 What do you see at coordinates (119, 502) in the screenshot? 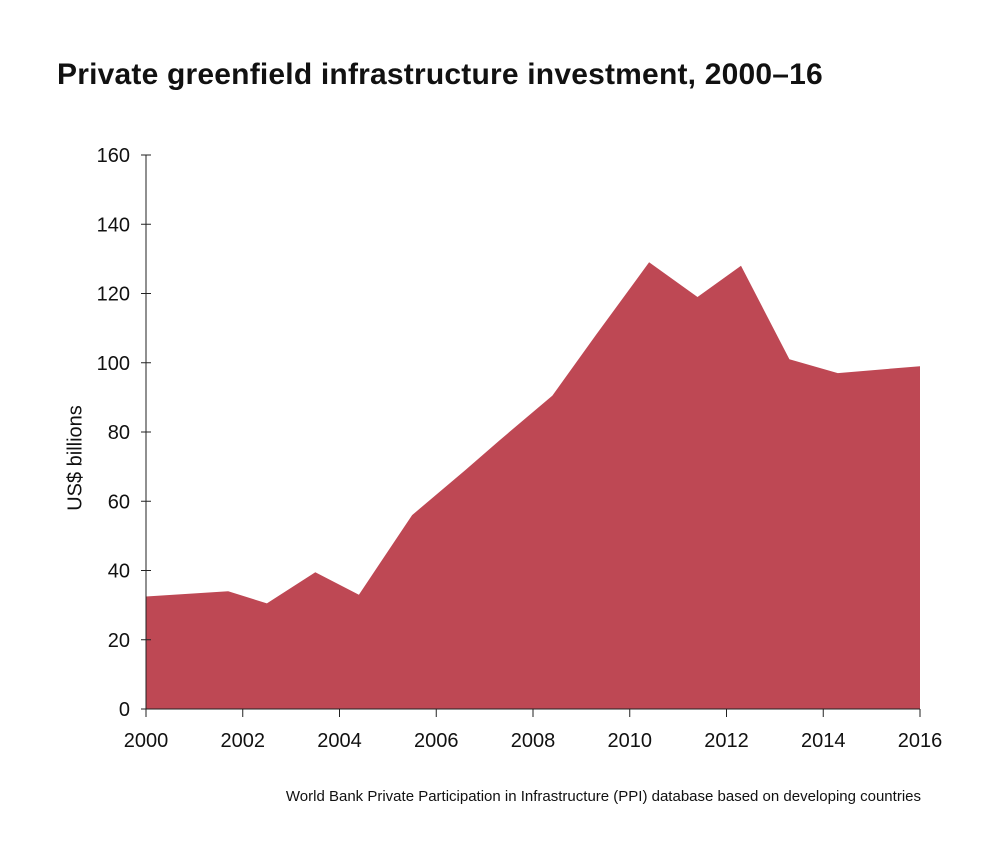
I see `y-tick-label: 60` at bounding box center [119, 502].